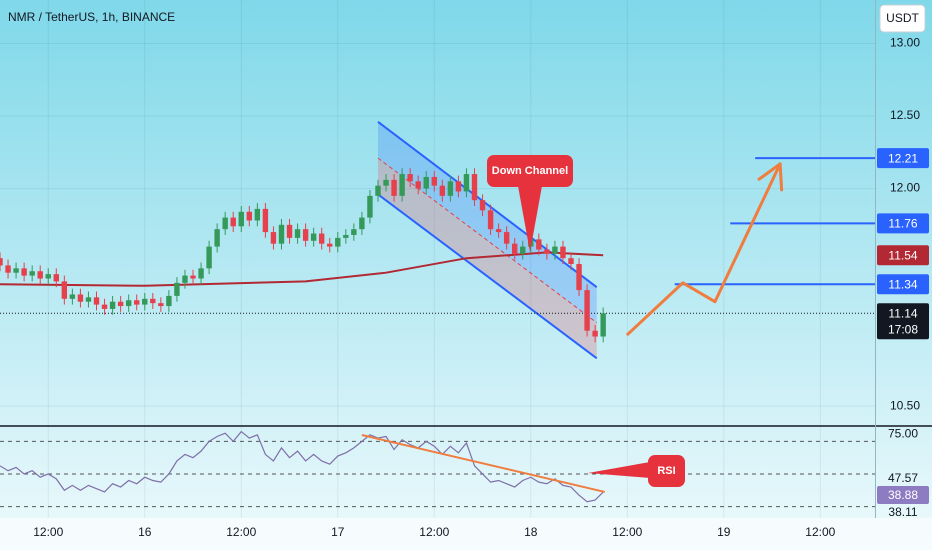  I want to click on countdown-label: 17:08, so click(903, 329).